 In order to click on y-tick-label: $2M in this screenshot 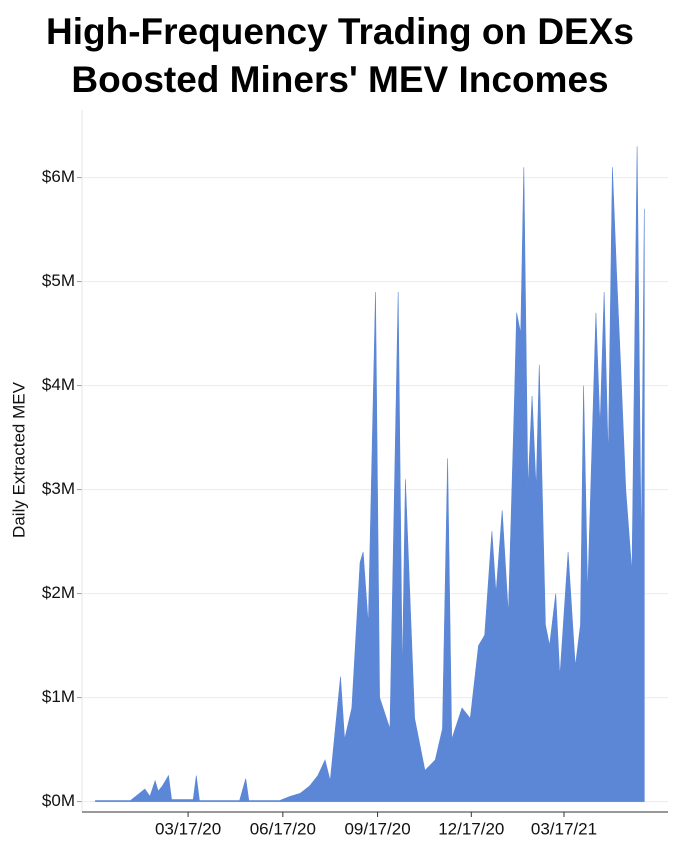, I will do `click(58, 592)`.